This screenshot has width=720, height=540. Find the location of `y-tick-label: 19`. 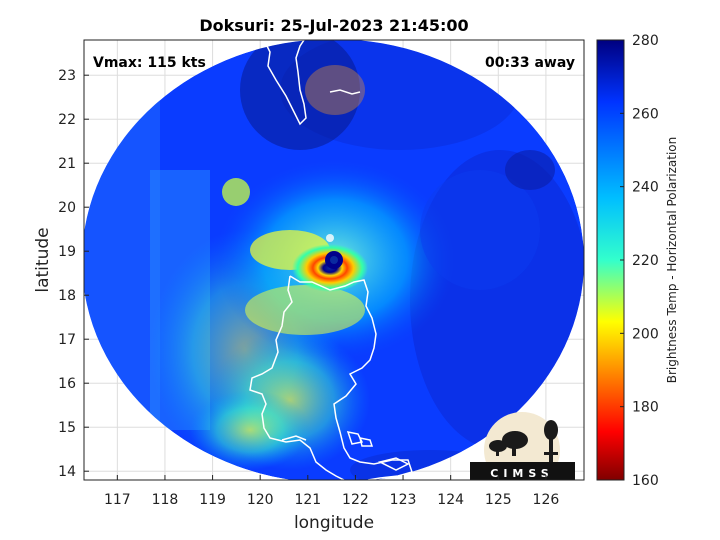

y-tick-label: 19 is located at coordinates (67, 252).